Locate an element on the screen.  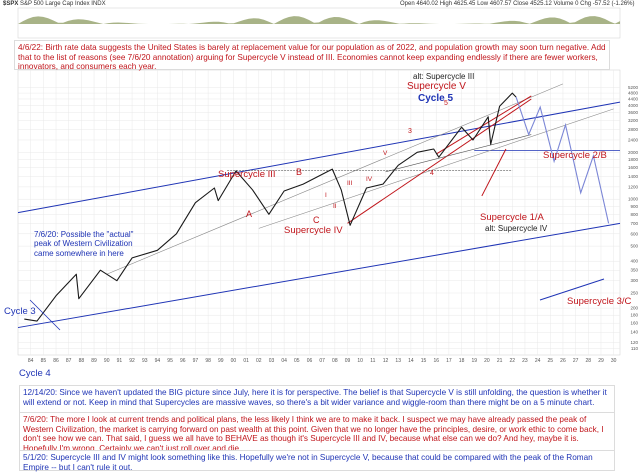
y-tick-label: 180 is located at coordinates (634, 315).